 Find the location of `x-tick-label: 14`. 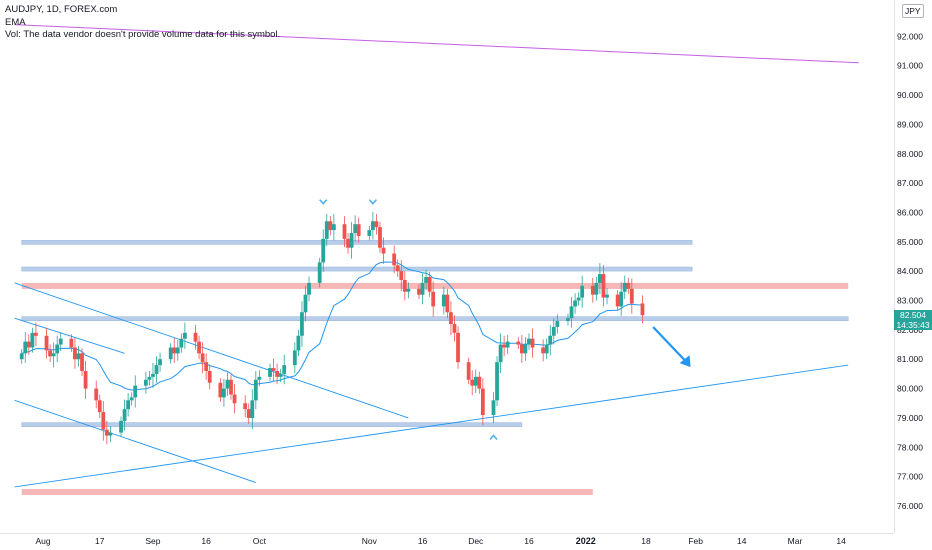

x-tick-label: 14 is located at coordinates (841, 541).